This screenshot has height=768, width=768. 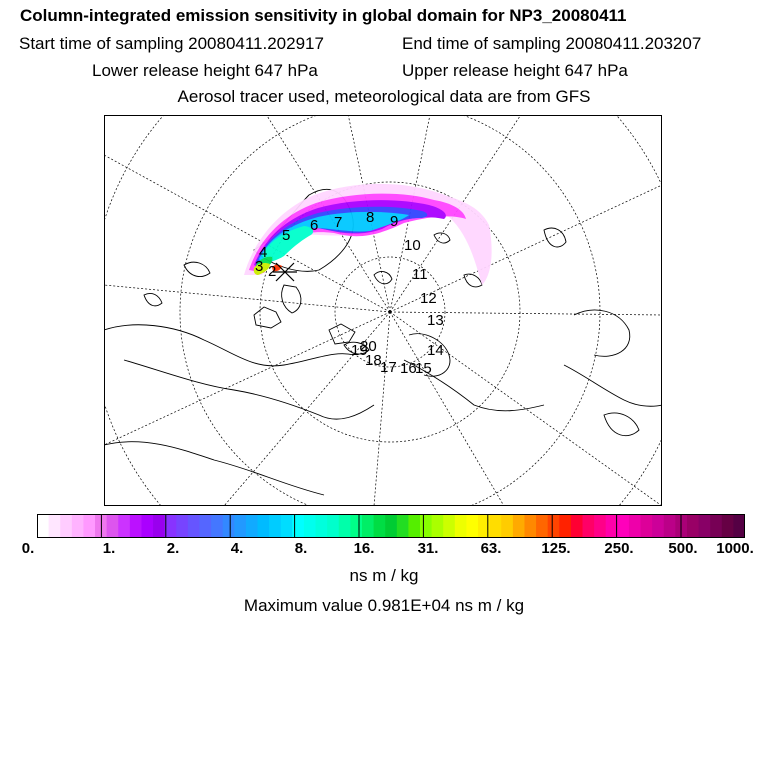 I want to click on lower-height-label: Lower release height 647 hPa, so click(x=205, y=70).